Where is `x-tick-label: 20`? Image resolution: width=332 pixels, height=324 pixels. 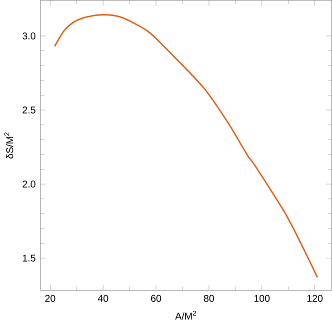 x-tick-label: 20 is located at coordinates (50, 298).